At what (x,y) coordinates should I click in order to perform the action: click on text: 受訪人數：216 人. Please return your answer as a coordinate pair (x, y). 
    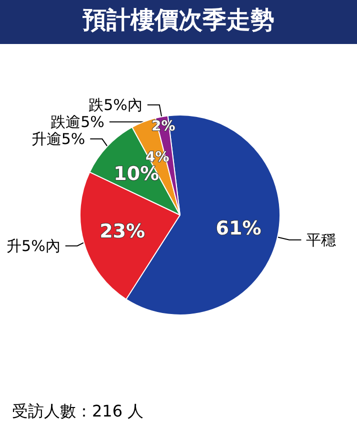
    Looking at the image, I should click on (78, 411).